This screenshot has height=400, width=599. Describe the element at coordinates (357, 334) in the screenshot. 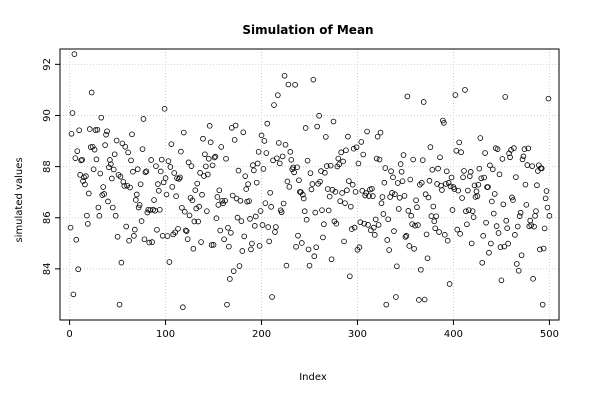

I see `x-tick-label: 300` at that location.